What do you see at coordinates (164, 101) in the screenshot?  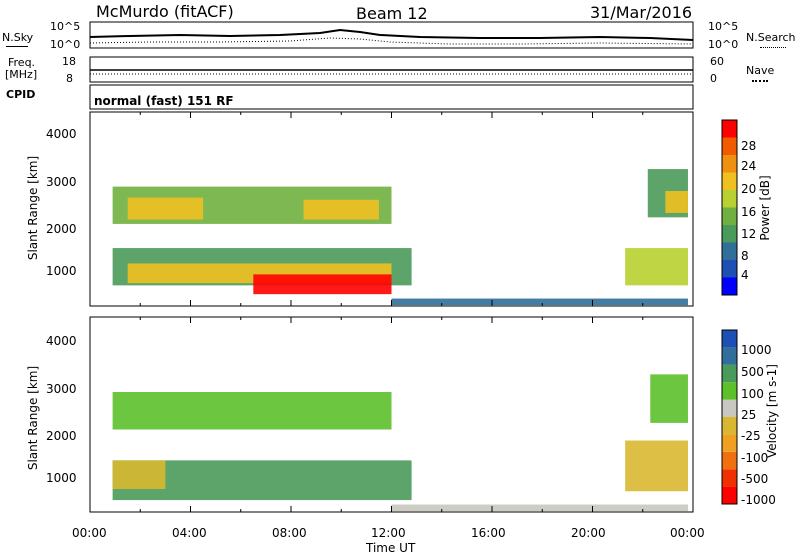 I see `cpid-text: normal (fast) 151 RF` at bounding box center [164, 101].